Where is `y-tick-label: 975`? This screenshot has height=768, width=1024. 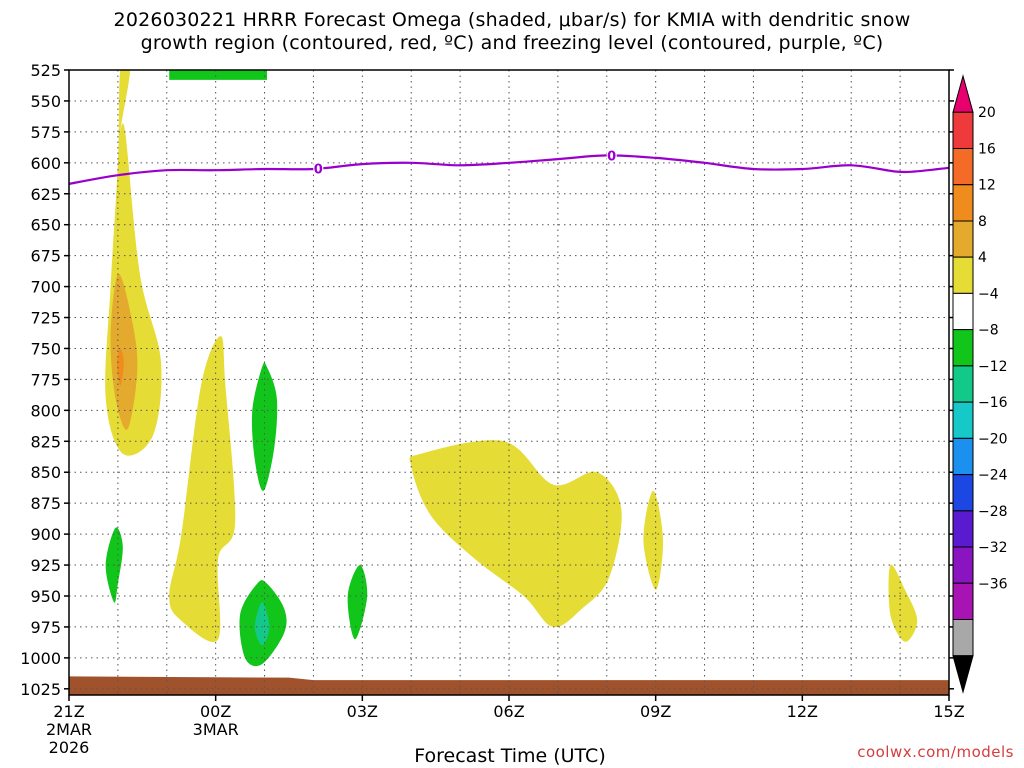 y-tick-label: 975 is located at coordinates (45, 627).